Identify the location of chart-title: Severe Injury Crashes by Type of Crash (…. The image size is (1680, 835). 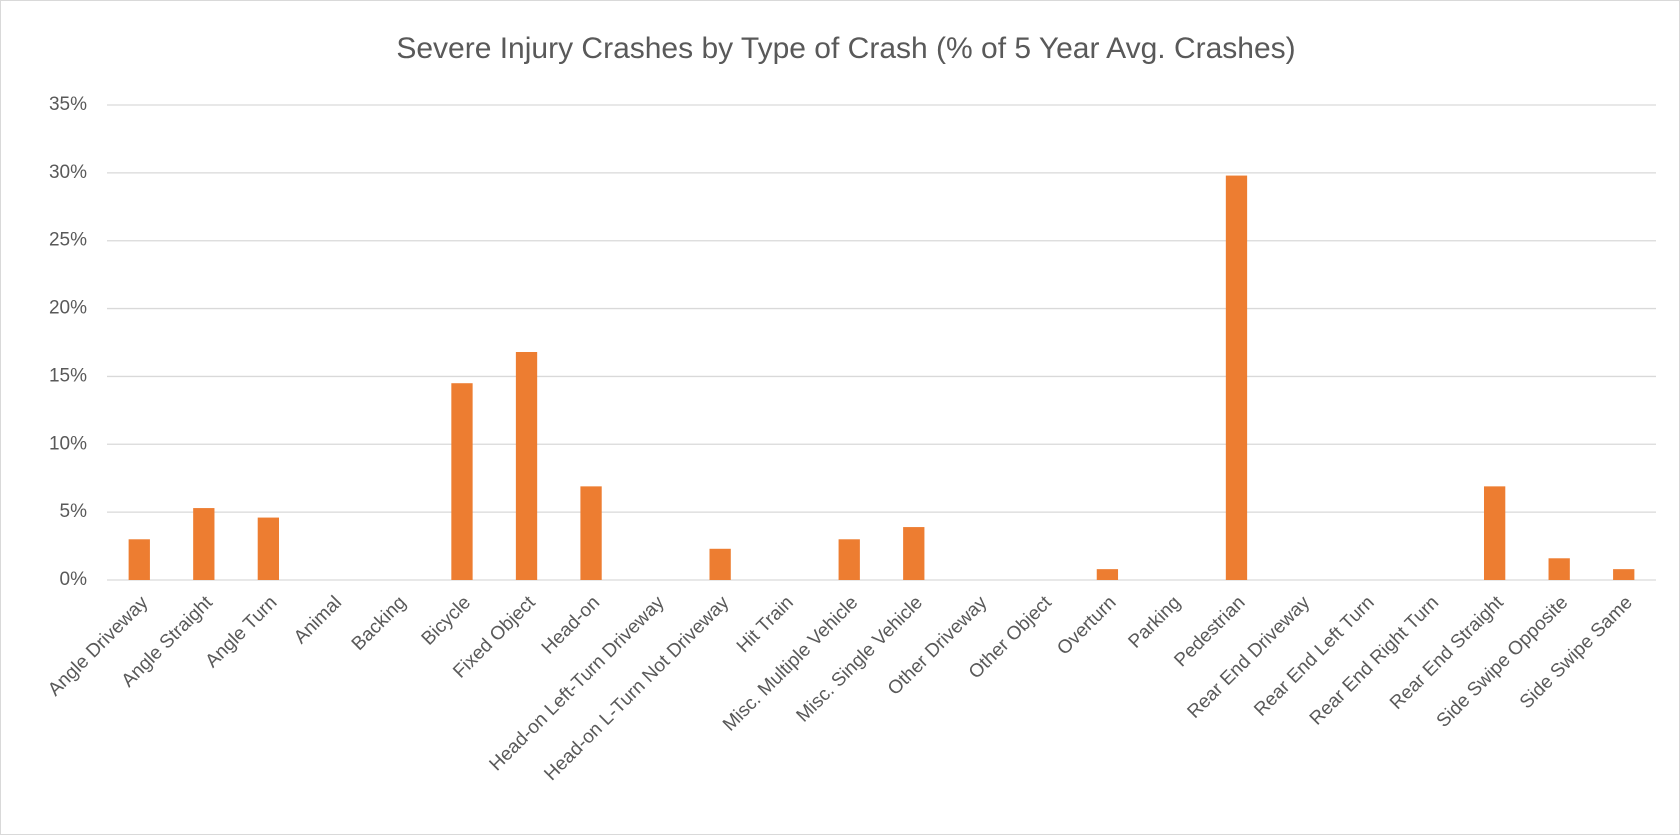
(845, 48).